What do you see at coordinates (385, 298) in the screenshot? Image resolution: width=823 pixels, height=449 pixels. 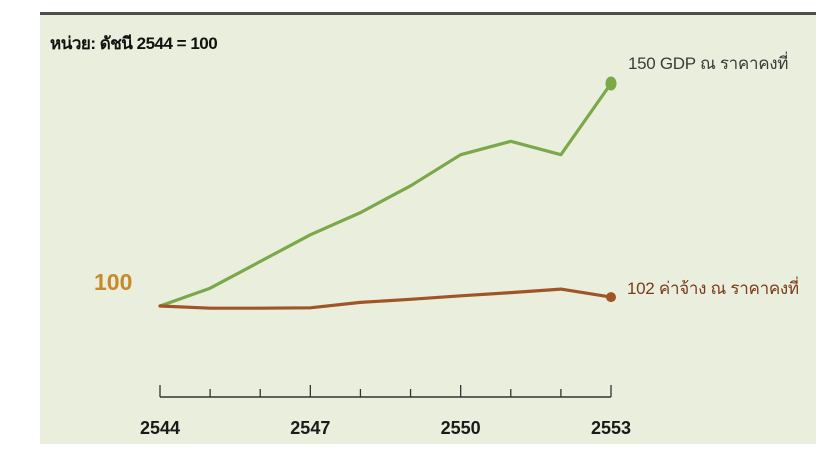 I see `wage-series-line` at bounding box center [385, 298].